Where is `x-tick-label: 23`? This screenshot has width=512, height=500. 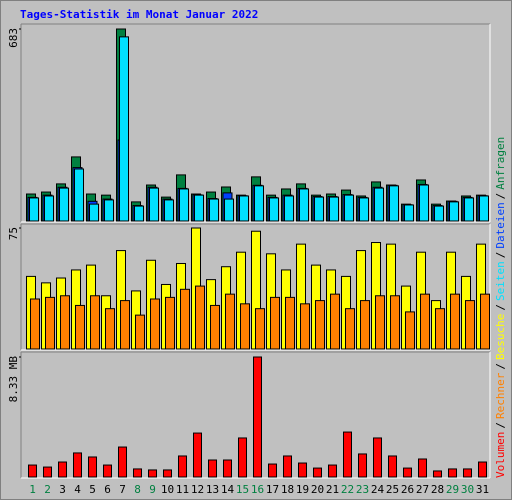
x-tick-label: 23 is located at coordinates (362, 489).